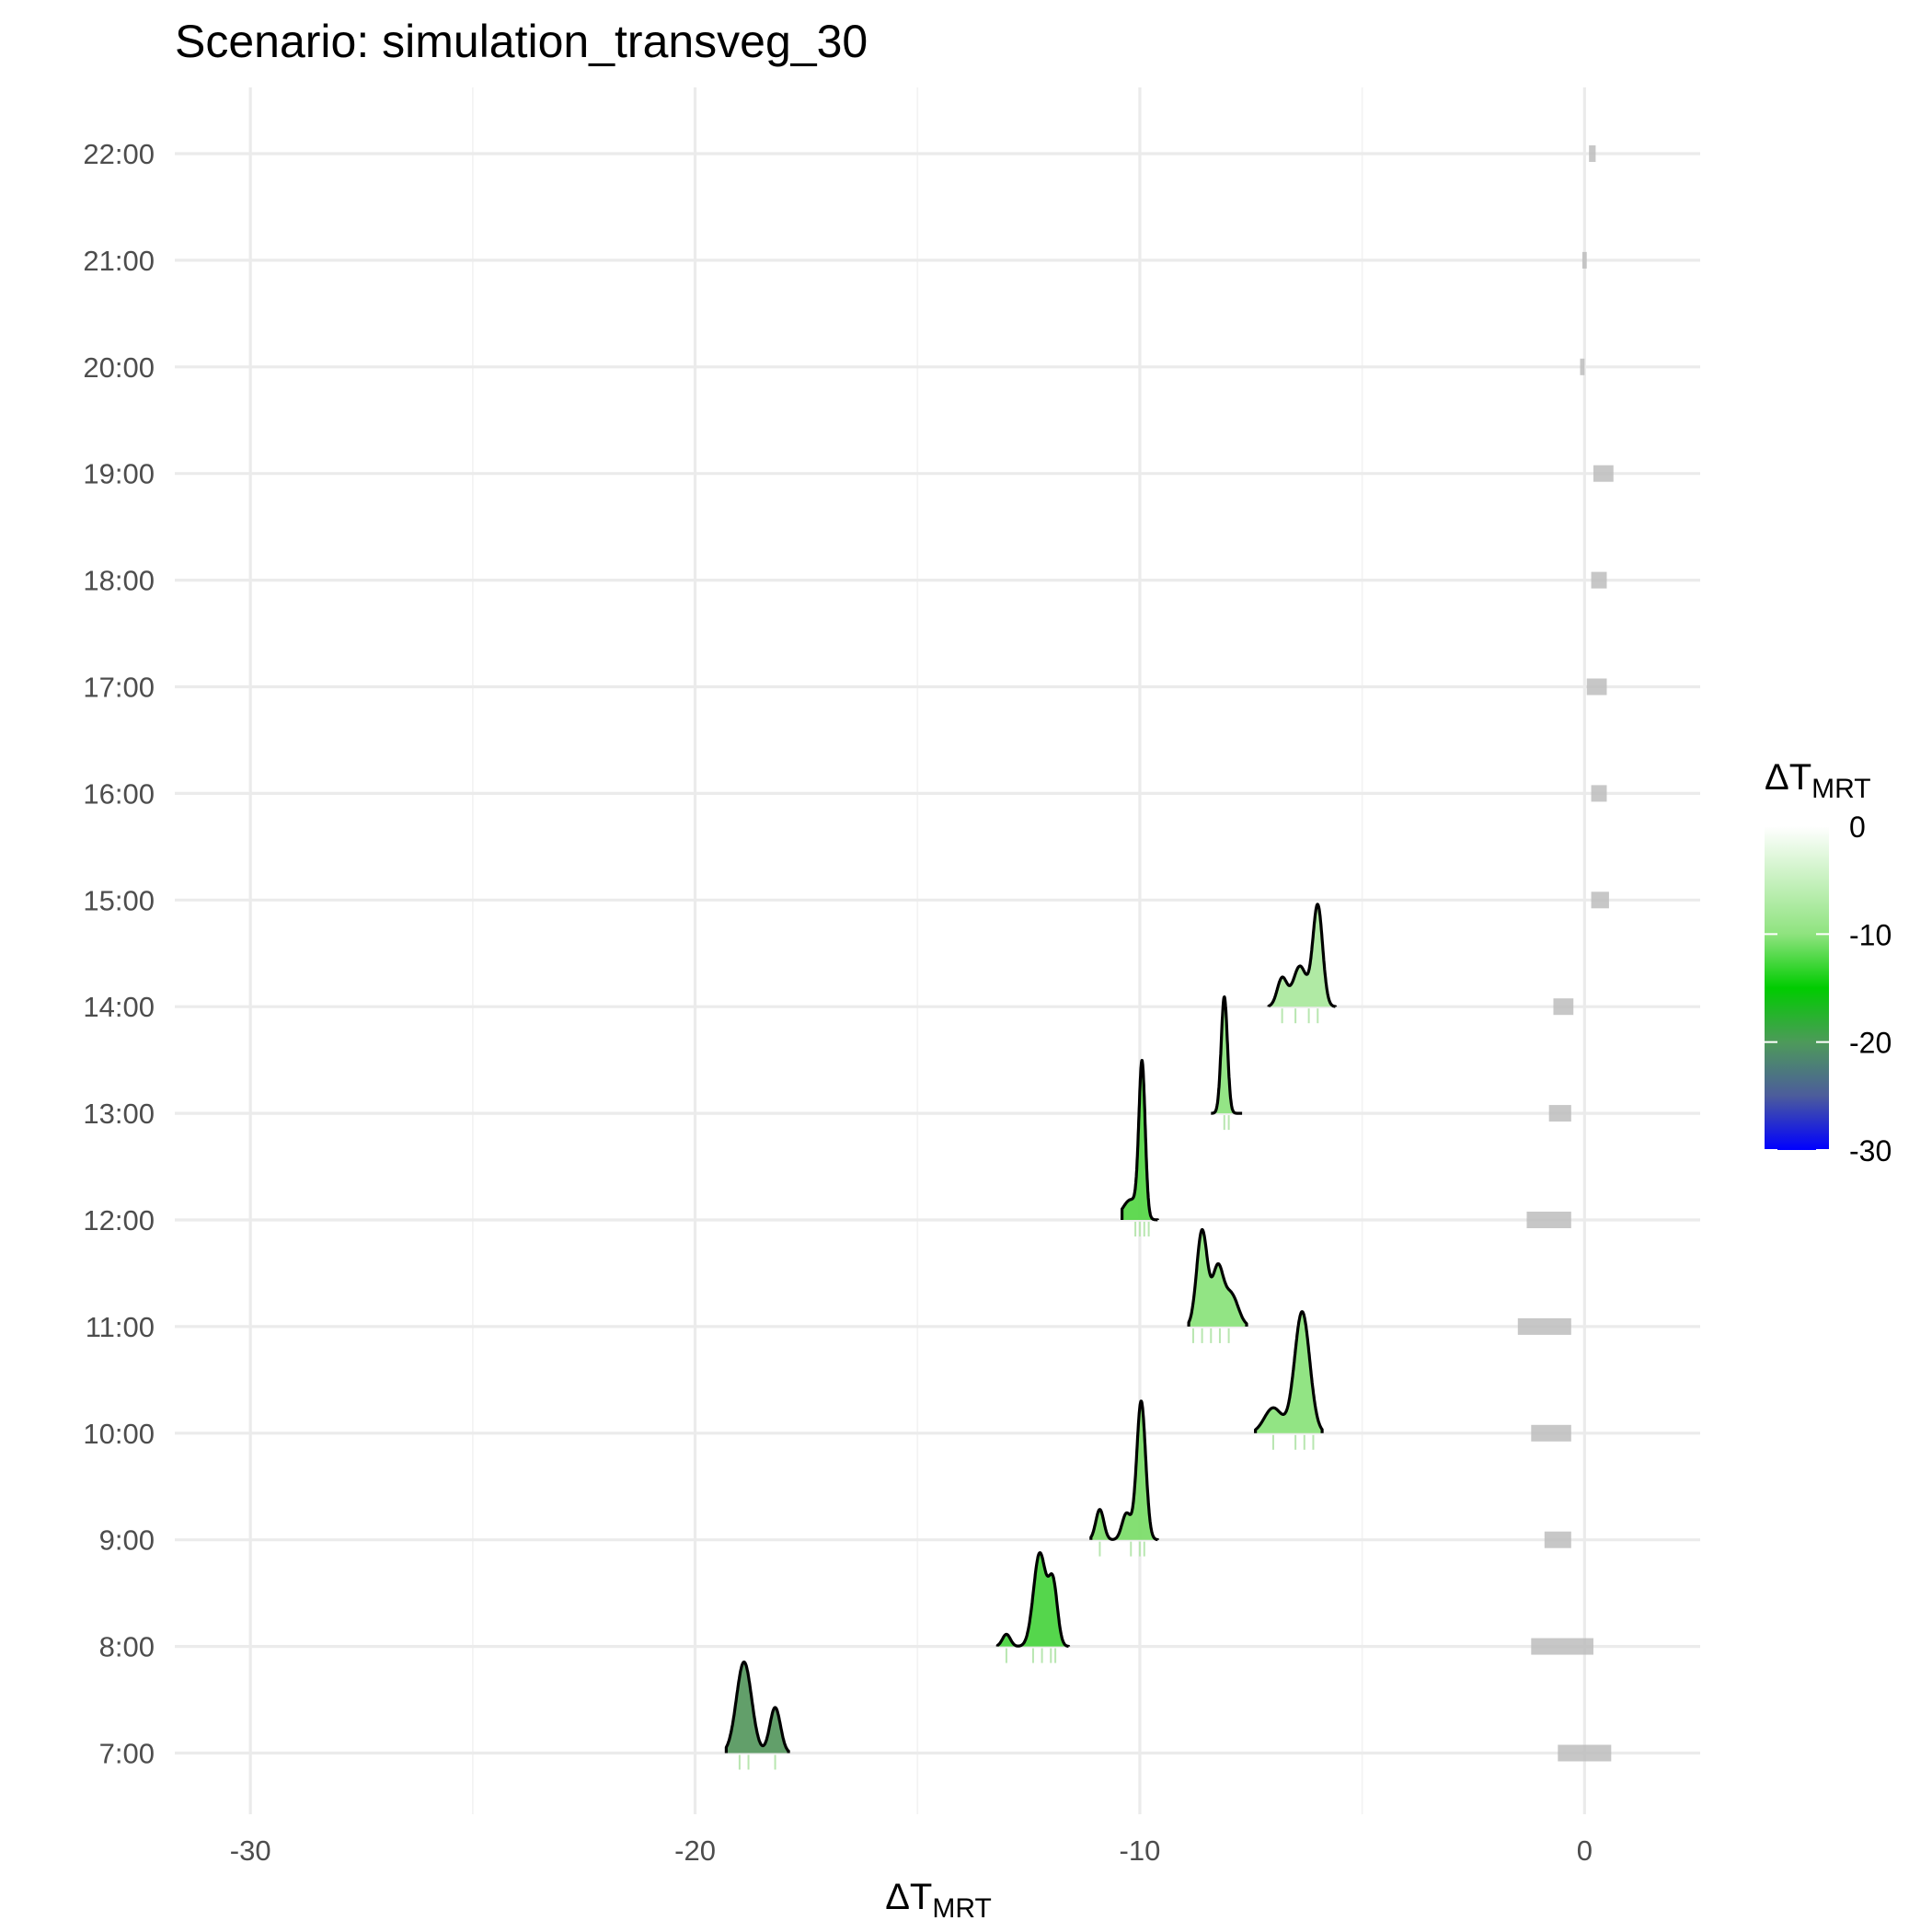 The width and height of the screenshot is (1932, 1932). I want to click on y-tick-label: 18:00, so click(119, 581).